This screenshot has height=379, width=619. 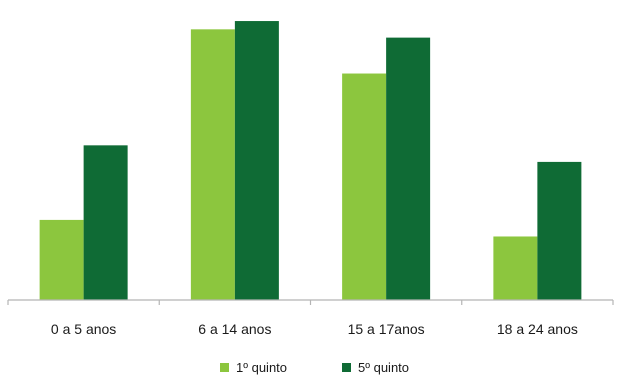 I want to click on legend-label: 5º quinto, so click(x=383, y=367).